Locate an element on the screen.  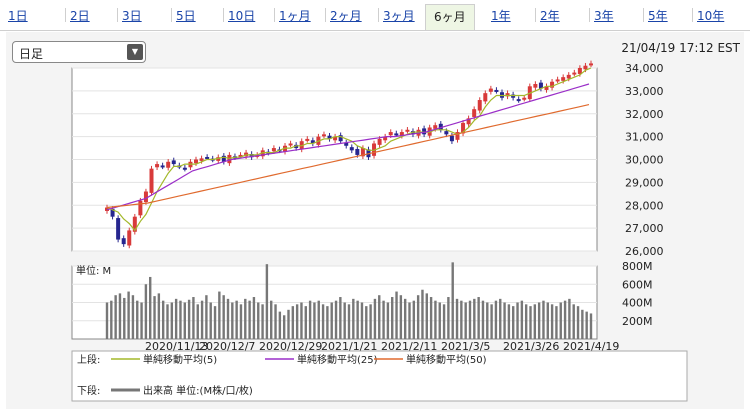
tab-period-6: 2ヶ月 is located at coordinates (346, 16).